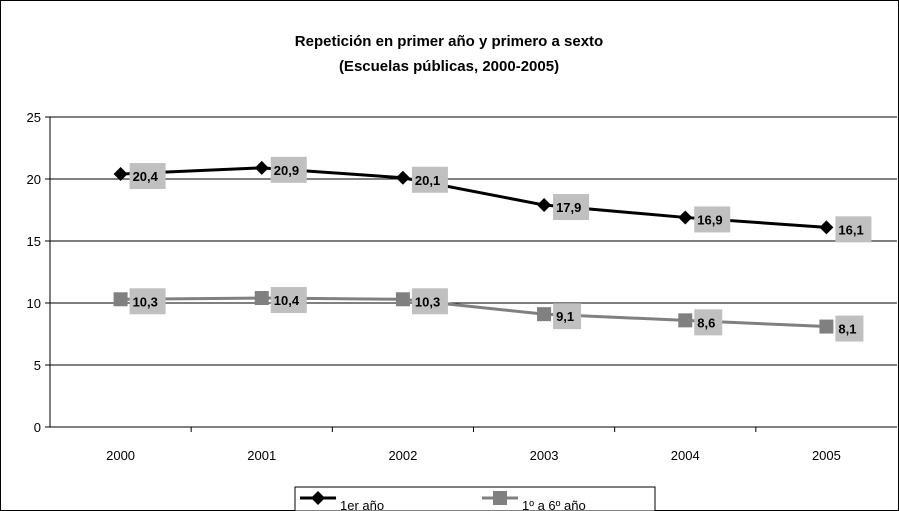  What do you see at coordinates (34, 117) in the screenshot?
I see `y-tick-label: 25` at bounding box center [34, 117].